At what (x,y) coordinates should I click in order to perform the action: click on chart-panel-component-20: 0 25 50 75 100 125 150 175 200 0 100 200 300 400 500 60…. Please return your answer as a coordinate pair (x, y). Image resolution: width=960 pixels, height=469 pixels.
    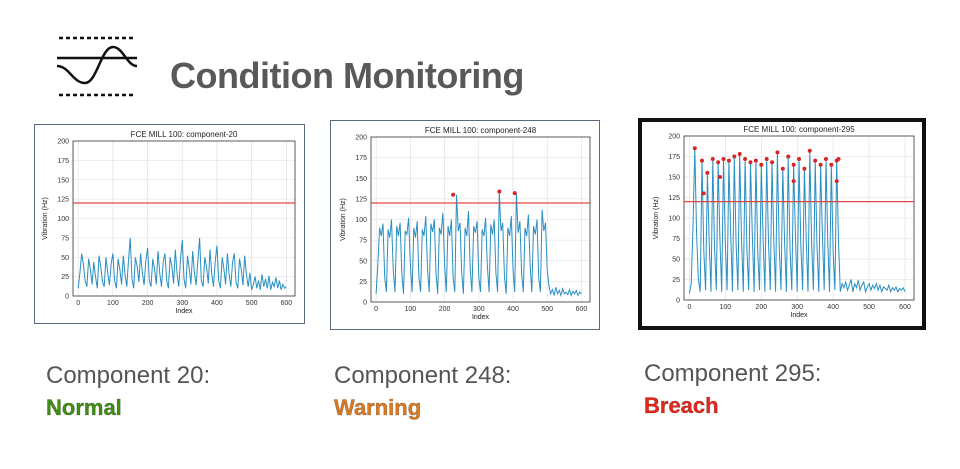
    Looking at the image, I should click on (169, 224).